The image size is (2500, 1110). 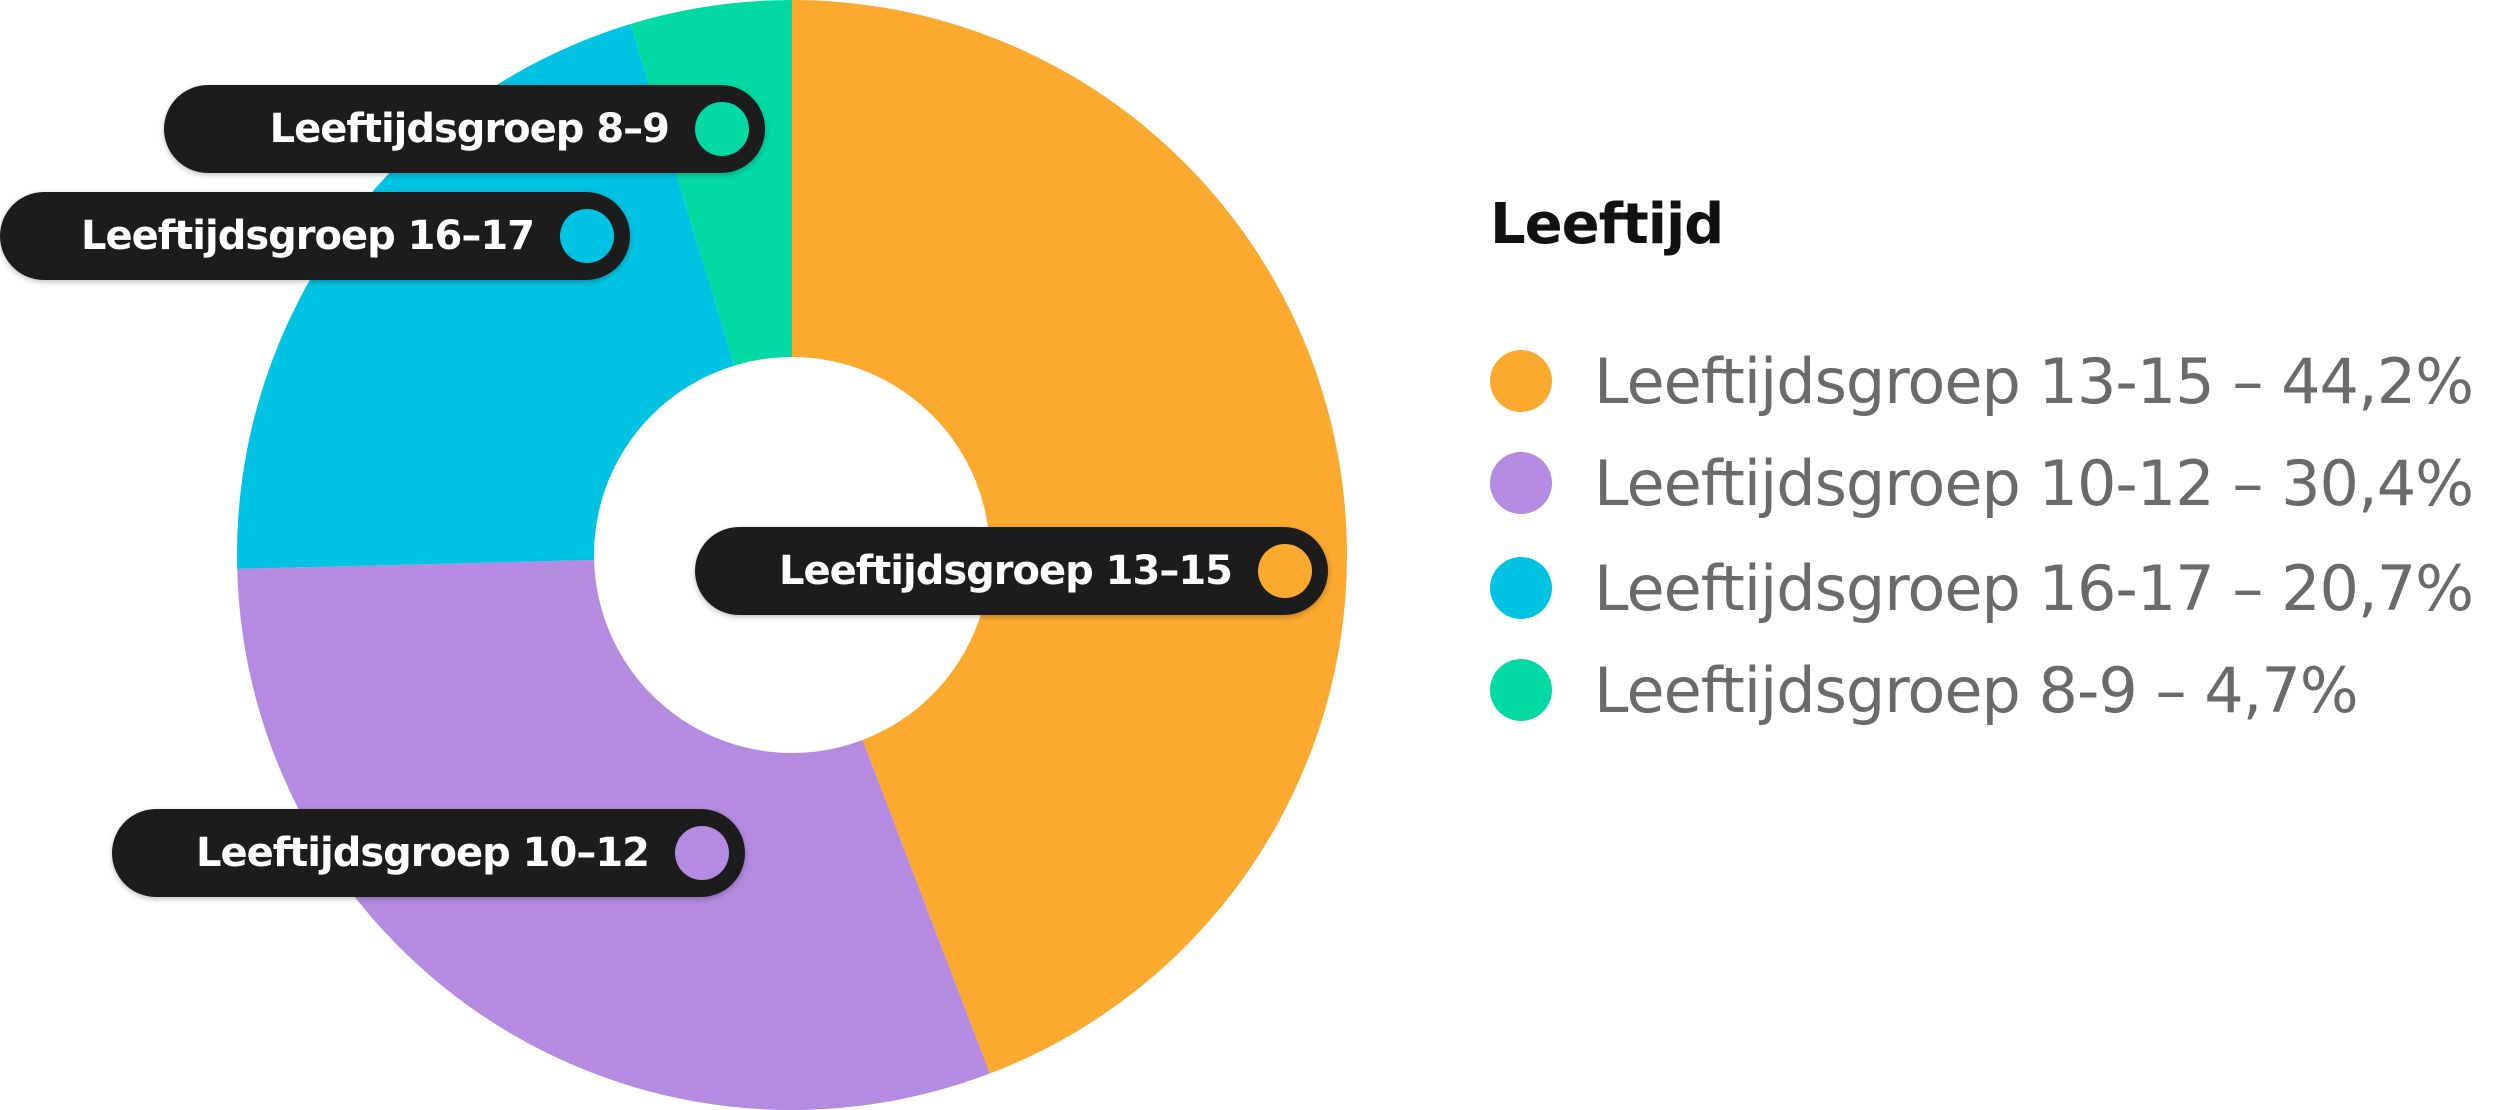 I want to click on legend-item-16-17: Leeftijdsgroep 16-17 – 20,7%, so click(x=1982, y=588).